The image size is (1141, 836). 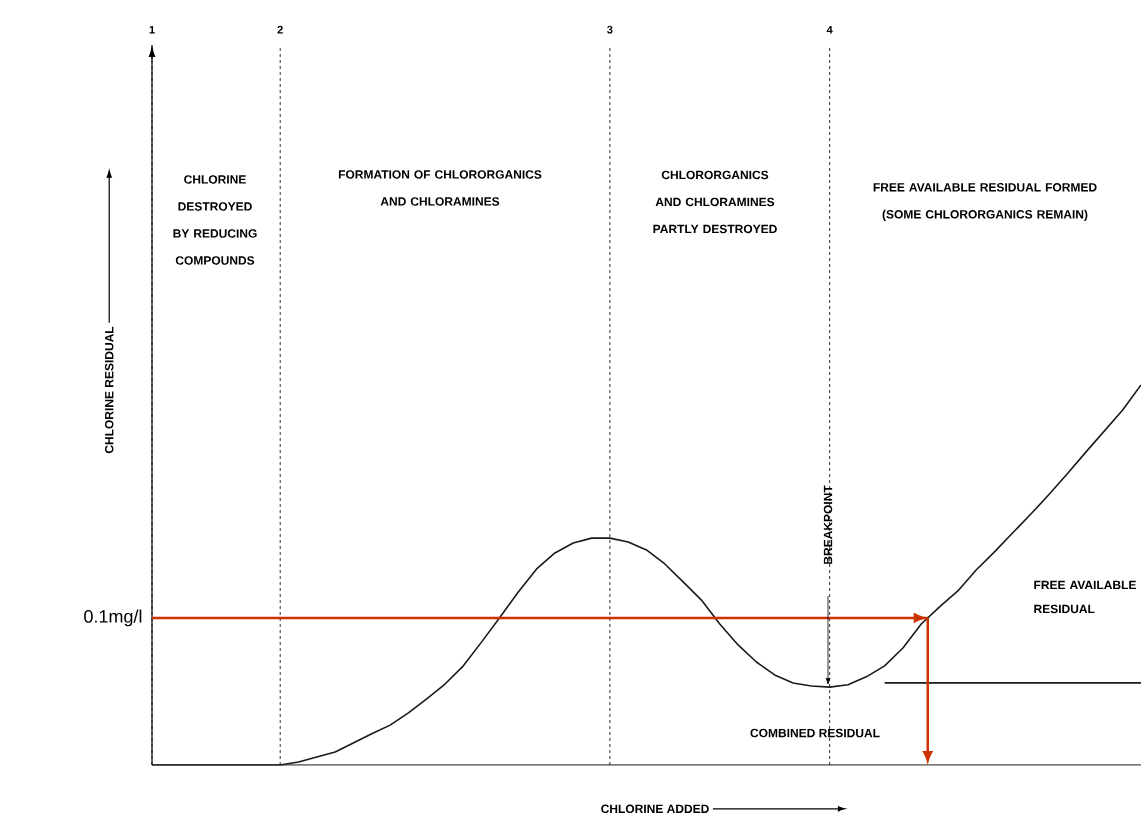 What do you see at coordinates (113, 618) in the screenshot?
I see `ref-line-label: 0.1mg/l` at bounding box center [113, 618].